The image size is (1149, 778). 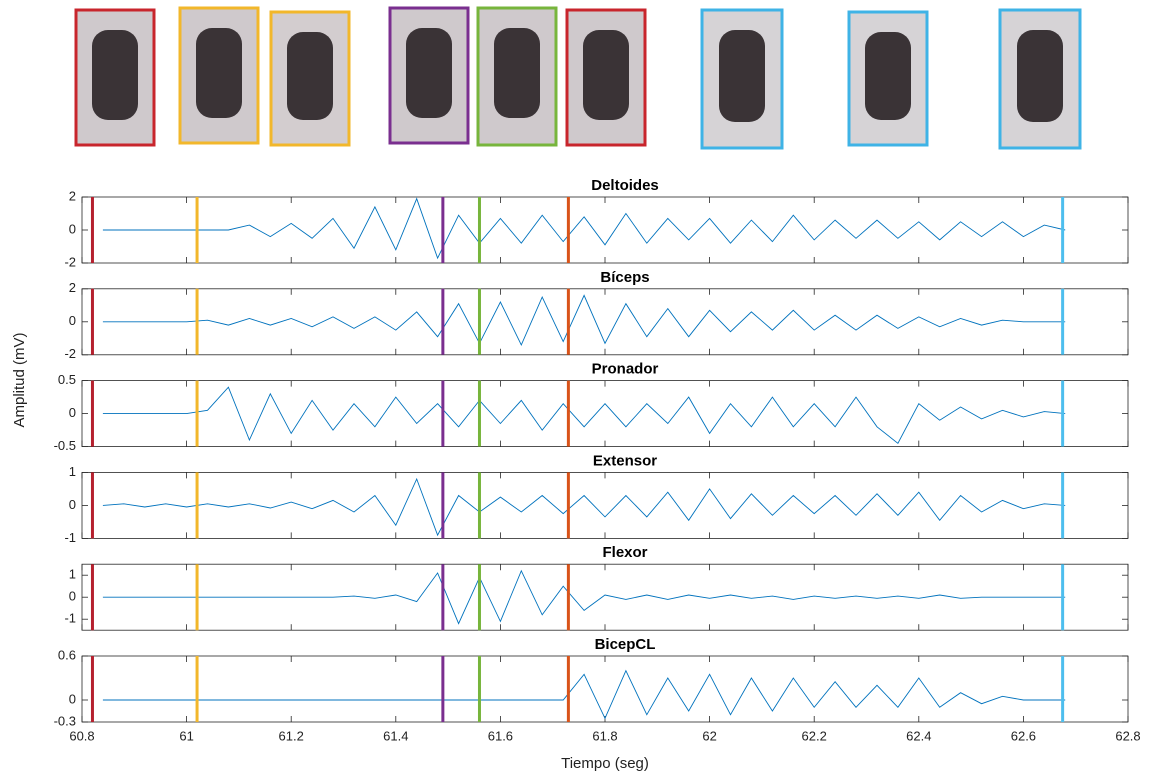 I want to click on x-tick-label: 62.4, so click(x=918, y=735).